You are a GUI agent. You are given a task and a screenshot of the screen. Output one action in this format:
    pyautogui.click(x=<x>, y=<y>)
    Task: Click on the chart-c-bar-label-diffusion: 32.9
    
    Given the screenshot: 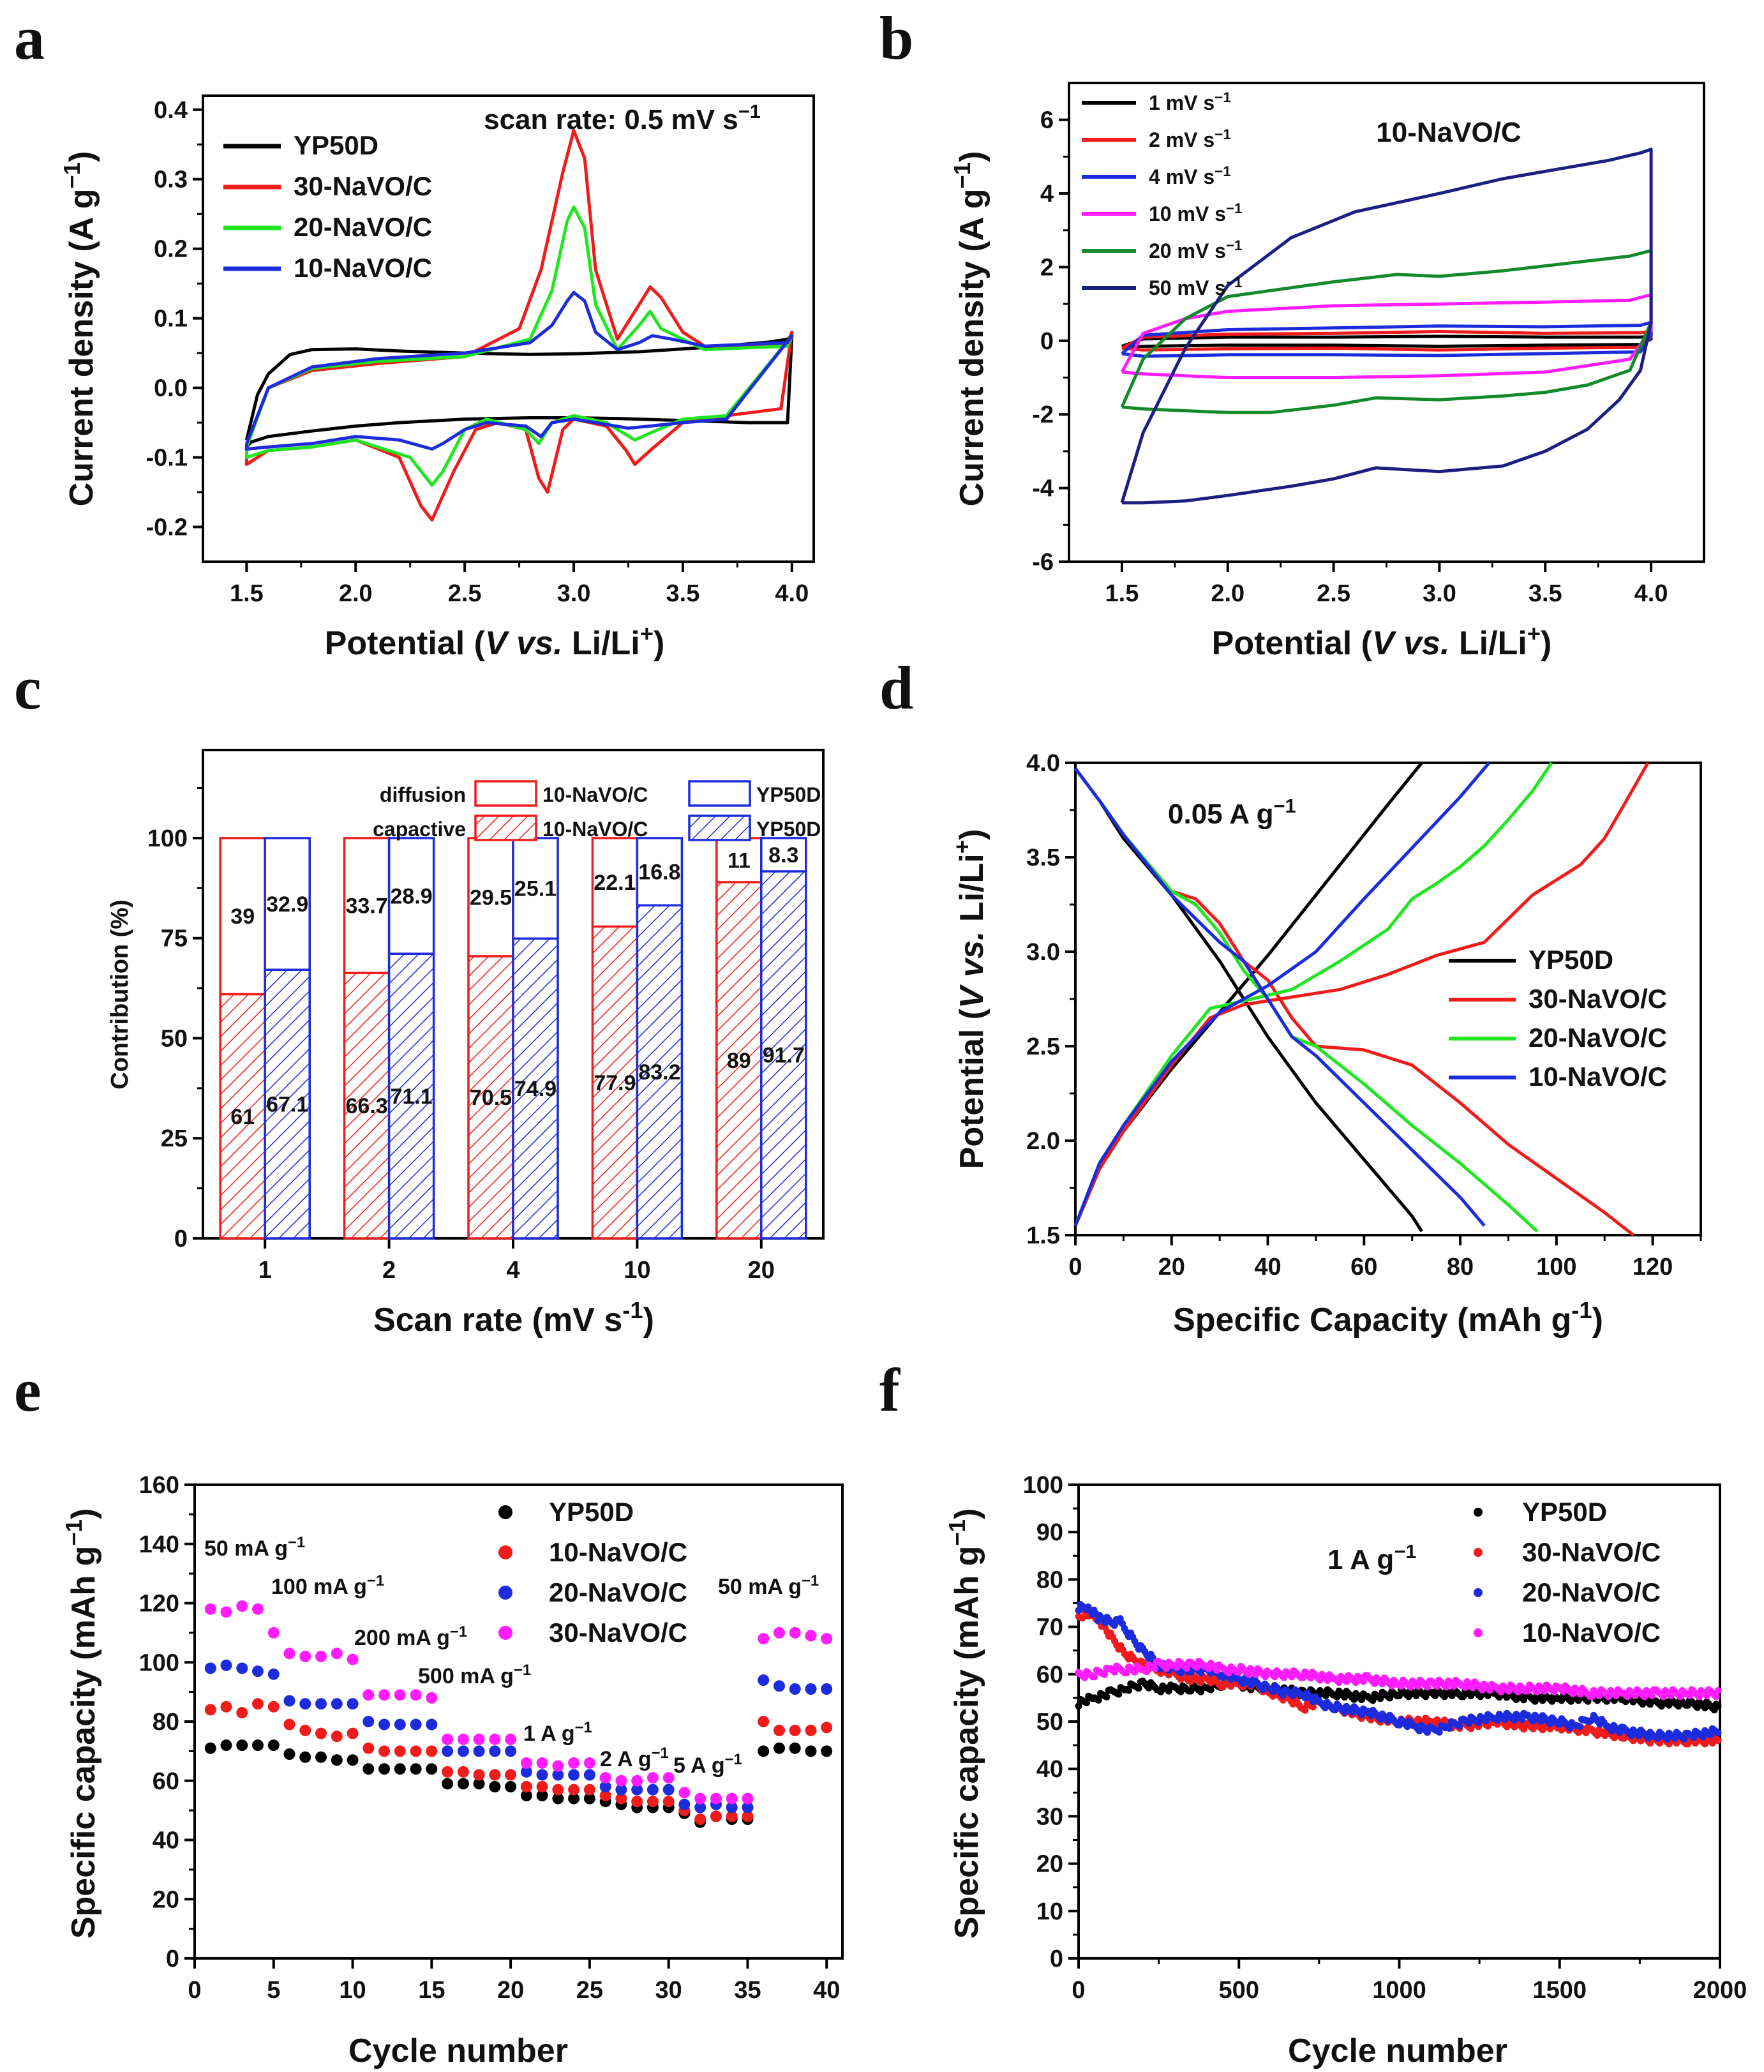 What is the action you would take?
    pyautogui.click(x=287, y=905)
    